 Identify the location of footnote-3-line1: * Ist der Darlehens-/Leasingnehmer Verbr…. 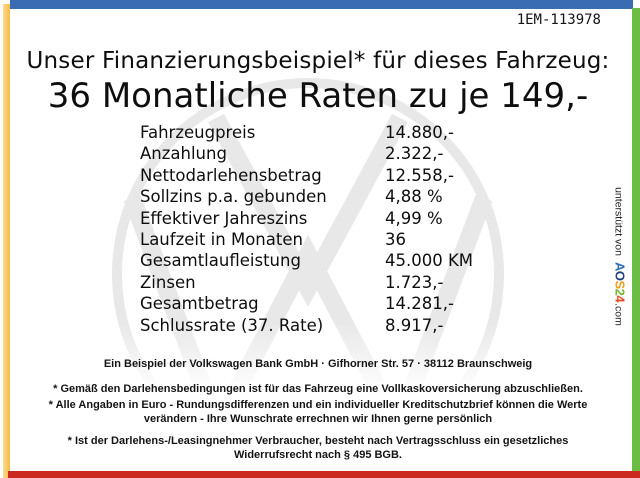
(318, 441).